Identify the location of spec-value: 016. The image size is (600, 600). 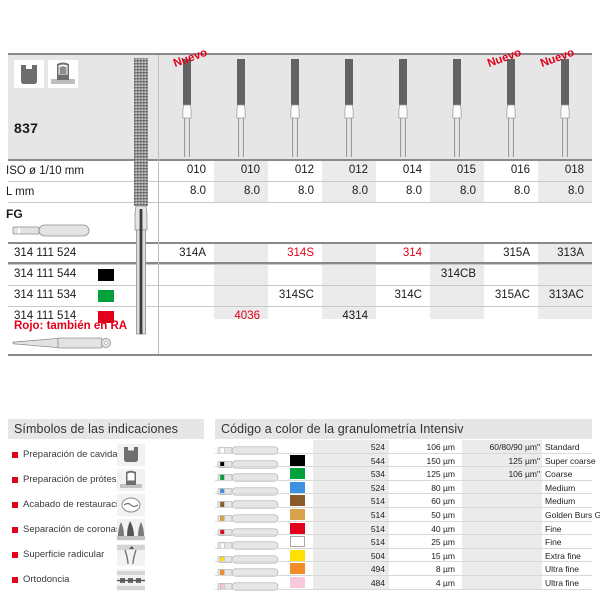
(520, 170).